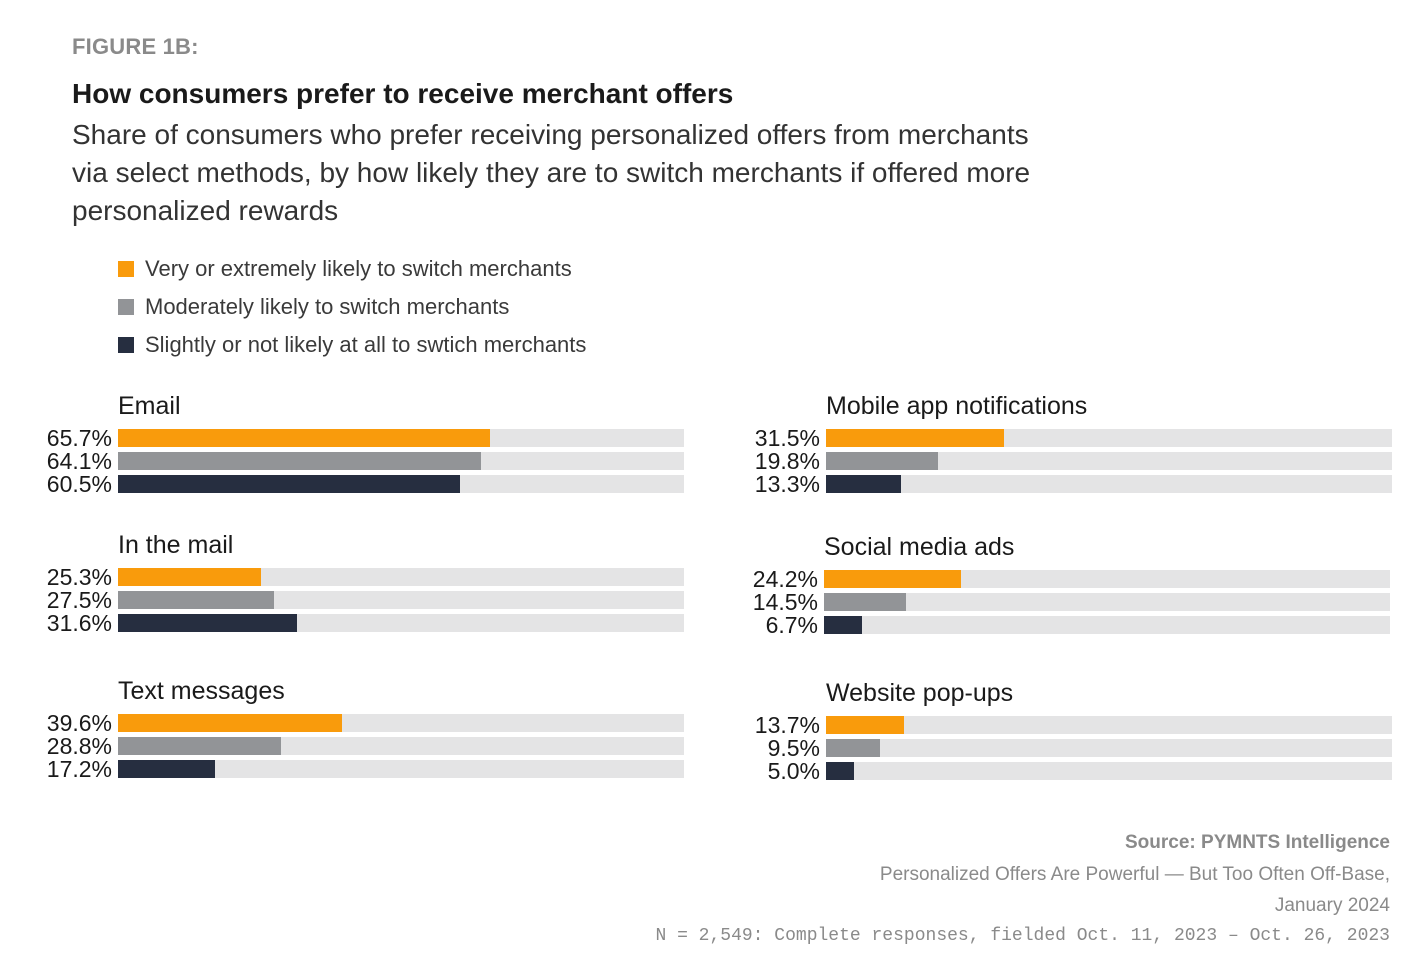 Image resolution: width=1414 pixels, height=966 pixels. Describe the element at coordinates (793, 748) in the screenshot. I see `data-label: 9.5%` at that location.